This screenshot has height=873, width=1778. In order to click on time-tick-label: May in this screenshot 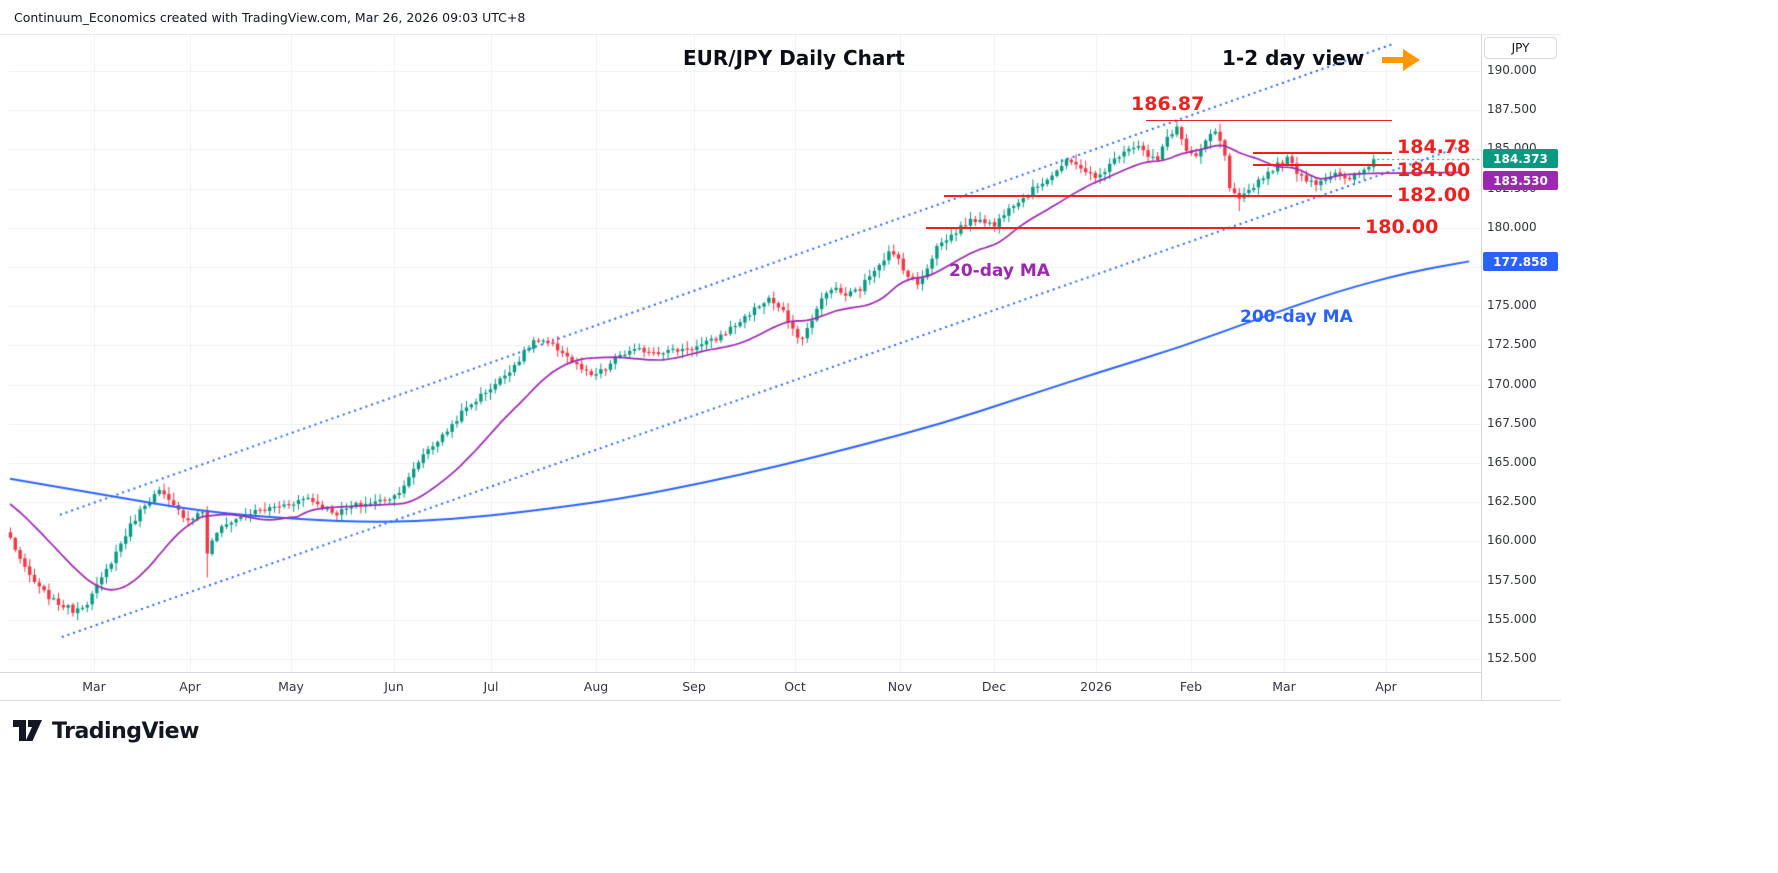, I will do `click(291, 686)`.